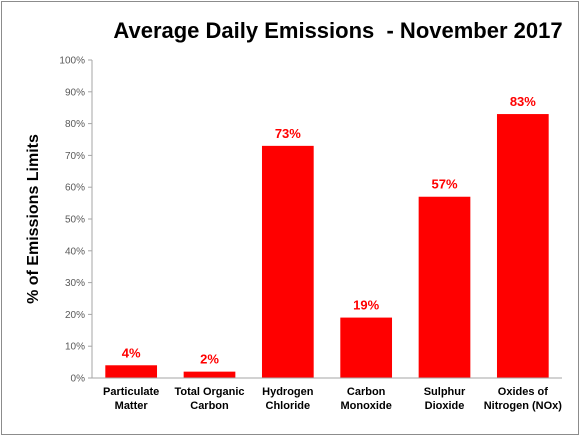 Image resolution: width=582 pixels, height=438 pixels. What do you see at coordinates (445, 392) in the screenshot?
I see `x-category-label: Sulphur` at bounding box center [445, 392].